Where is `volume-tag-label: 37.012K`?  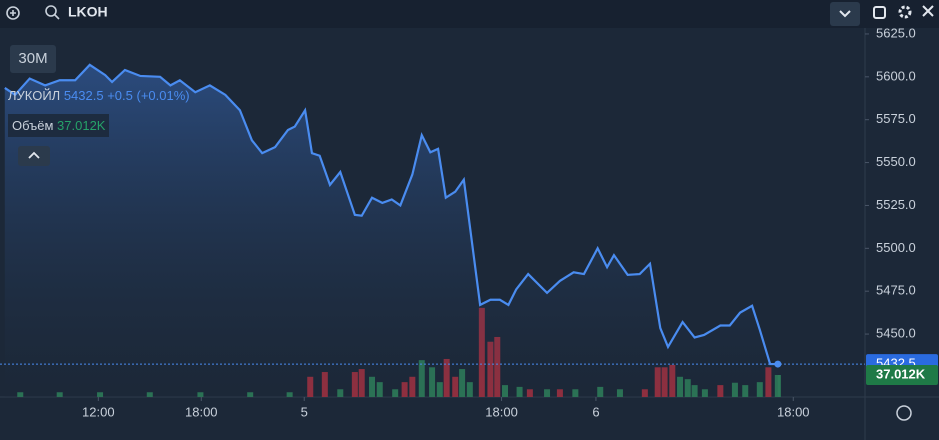 volume-tag-label: 37.012K is located at coordinates (901, 373).